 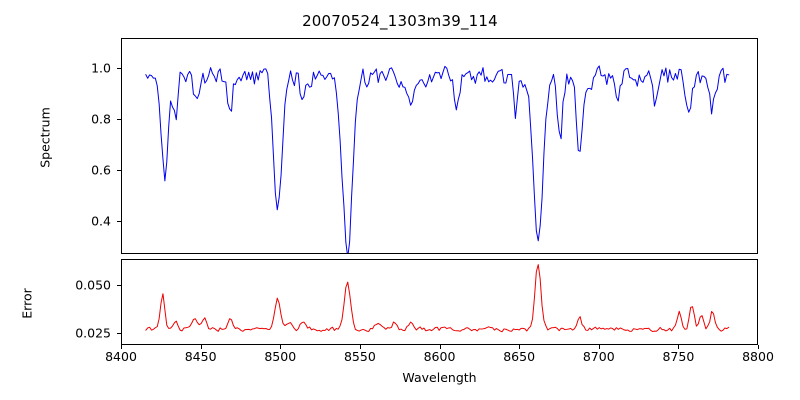 I want to click on x-tick-label: 8700, so click(x=598, y=356).